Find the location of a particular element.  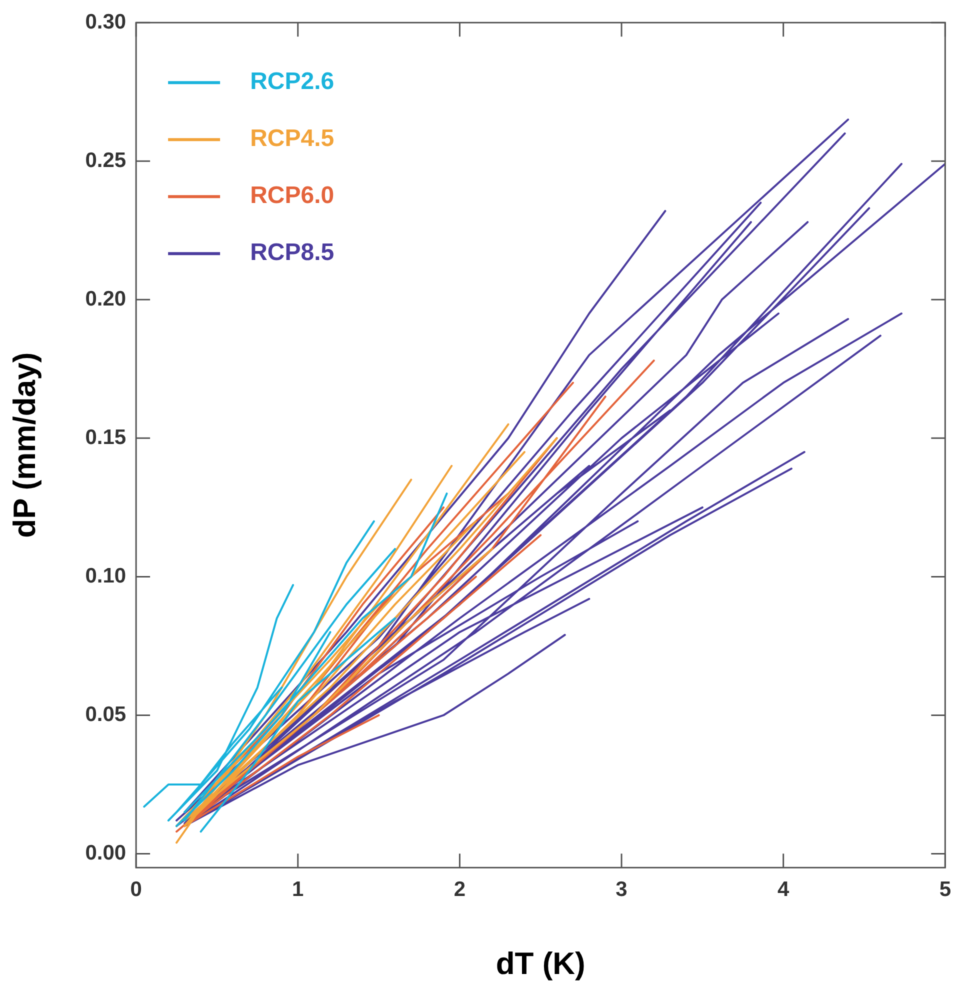

legend-label: RCP6.0 is located at coordinates (292, 196).